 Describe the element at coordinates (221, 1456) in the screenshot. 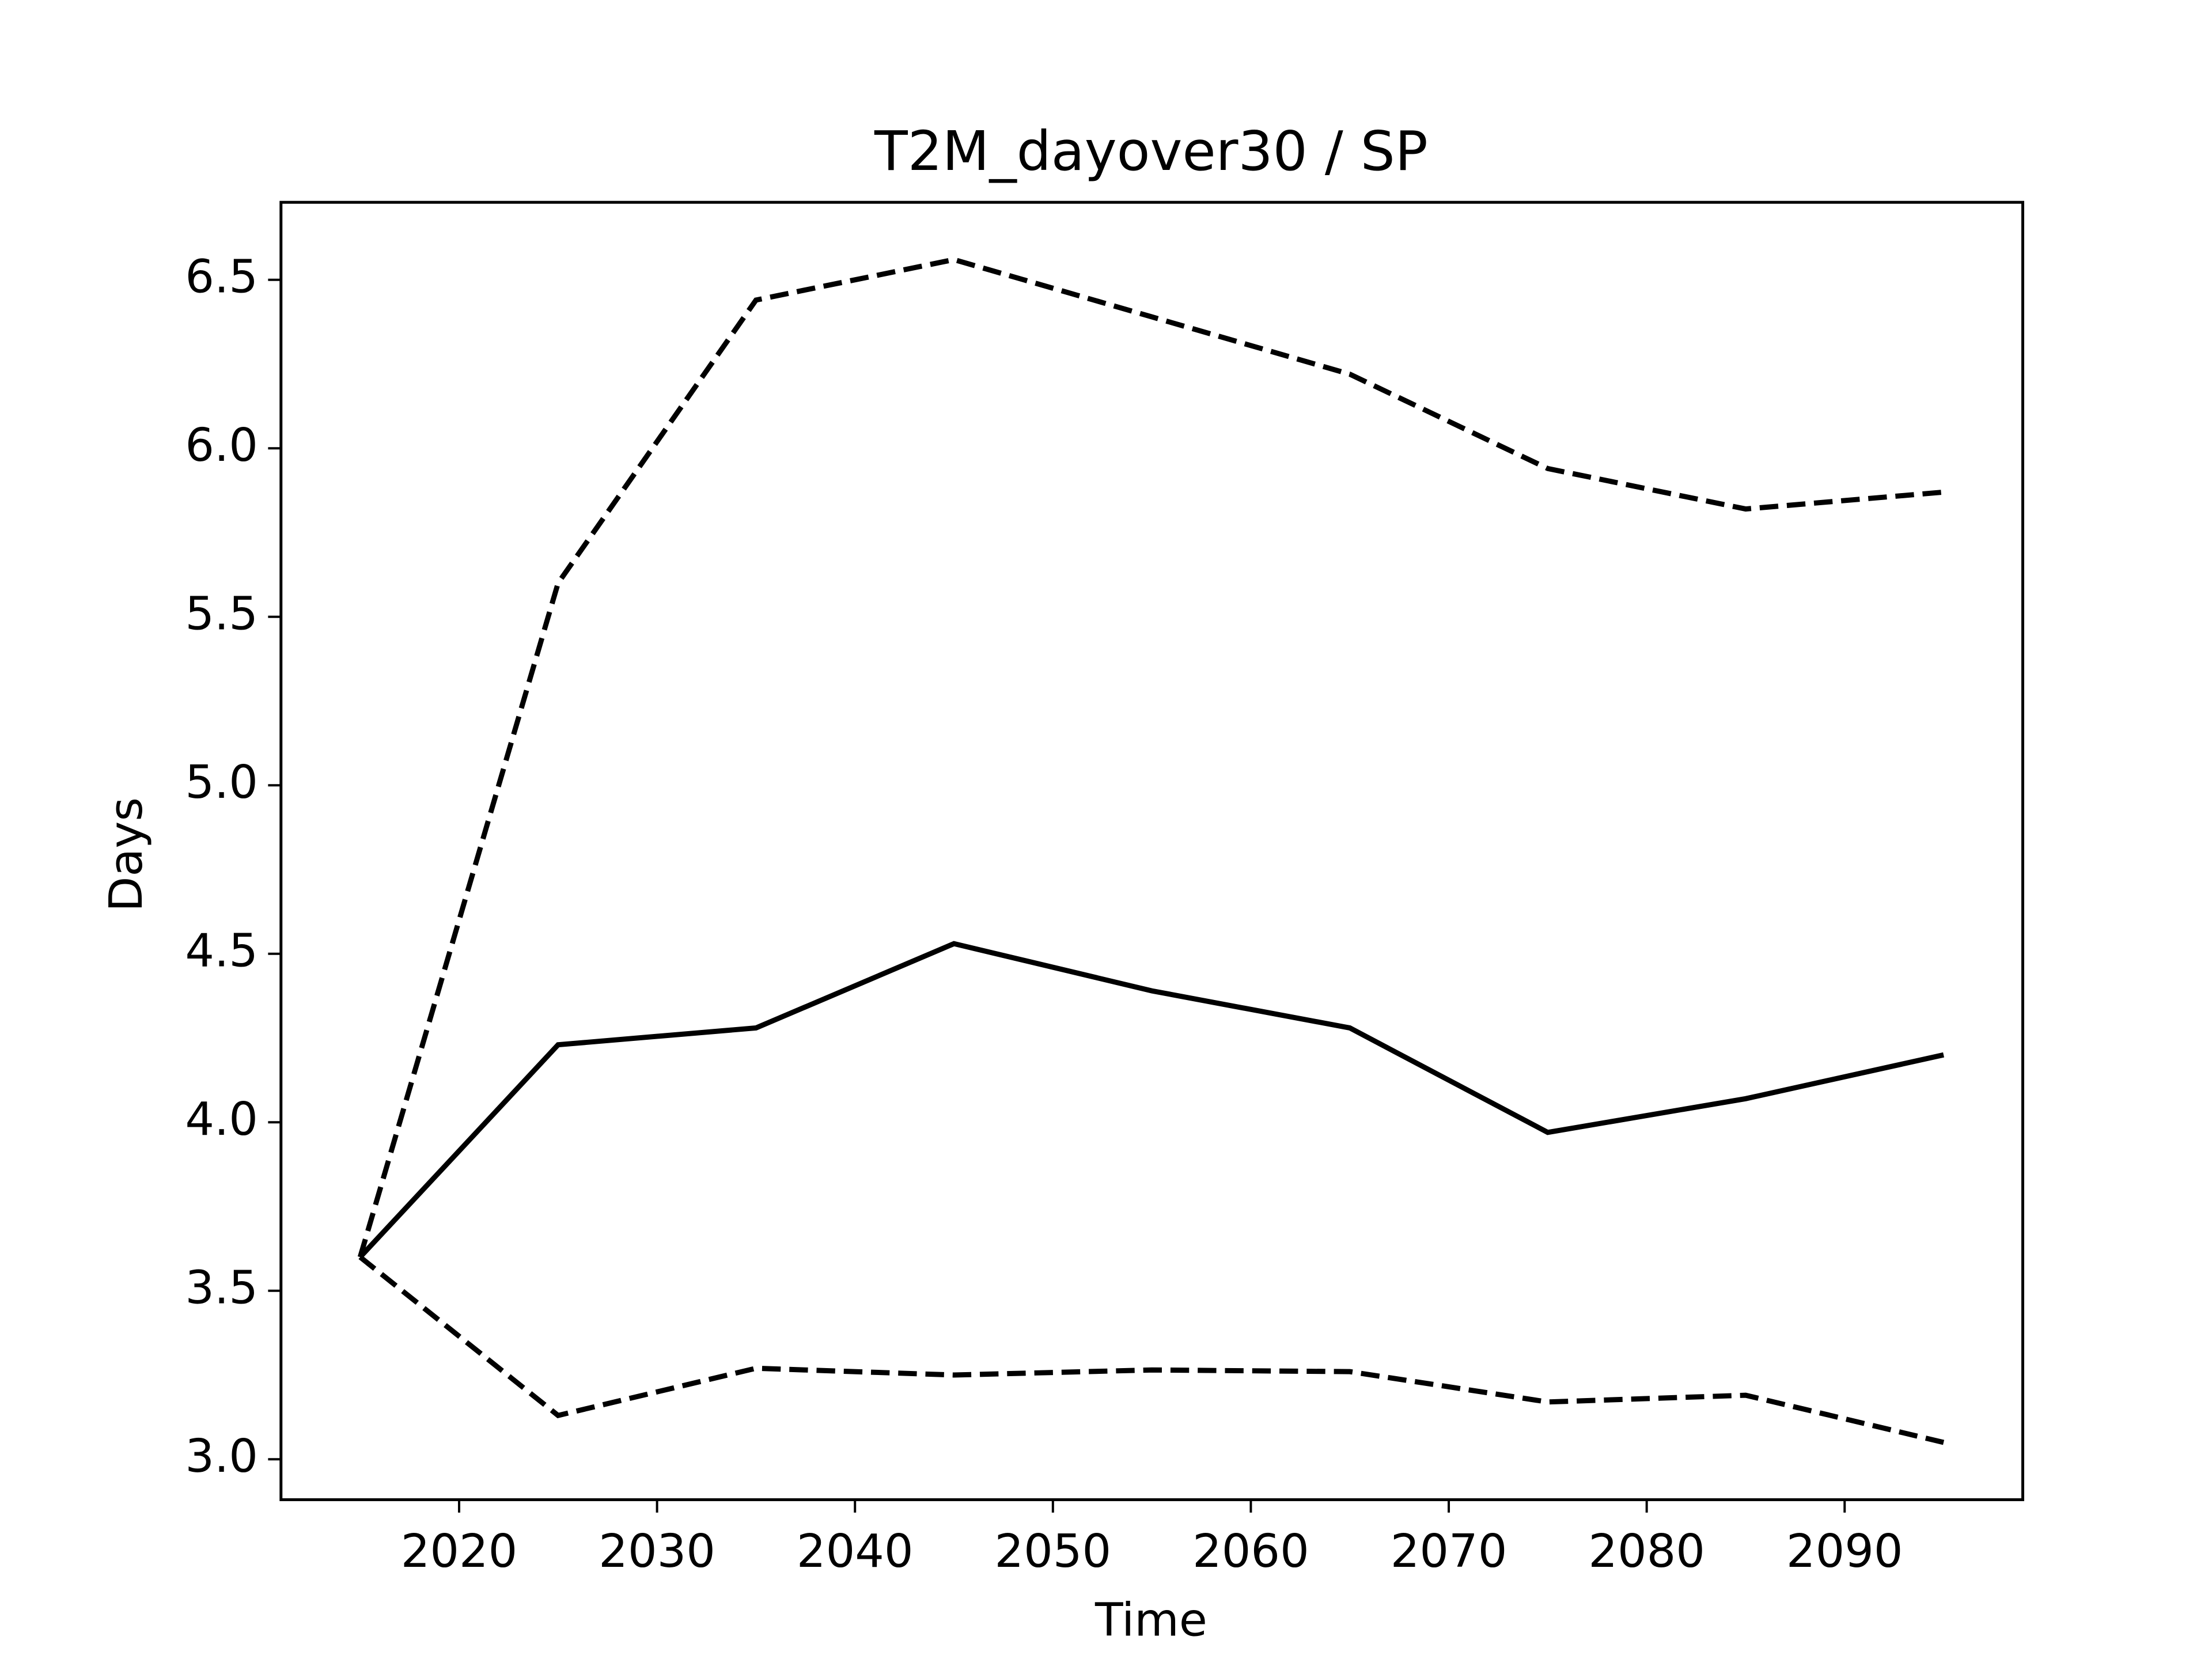

I see `y-tick-label: 3.0` at that location.